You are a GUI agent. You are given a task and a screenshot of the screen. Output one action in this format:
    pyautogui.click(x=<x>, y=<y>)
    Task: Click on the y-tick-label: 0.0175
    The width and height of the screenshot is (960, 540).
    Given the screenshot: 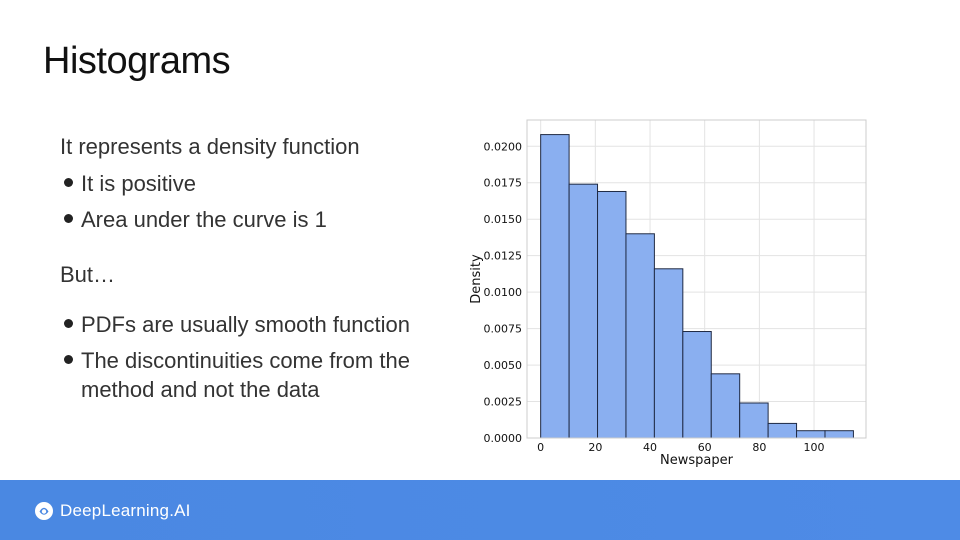 What is the action you would take?
    pyautogui.click(x=503, y=183)
    